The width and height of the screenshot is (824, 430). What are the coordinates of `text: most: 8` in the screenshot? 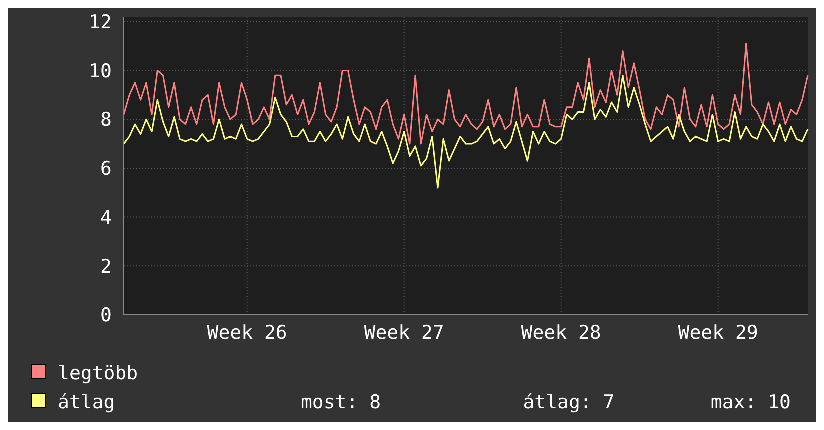 It's located at (341, 403).